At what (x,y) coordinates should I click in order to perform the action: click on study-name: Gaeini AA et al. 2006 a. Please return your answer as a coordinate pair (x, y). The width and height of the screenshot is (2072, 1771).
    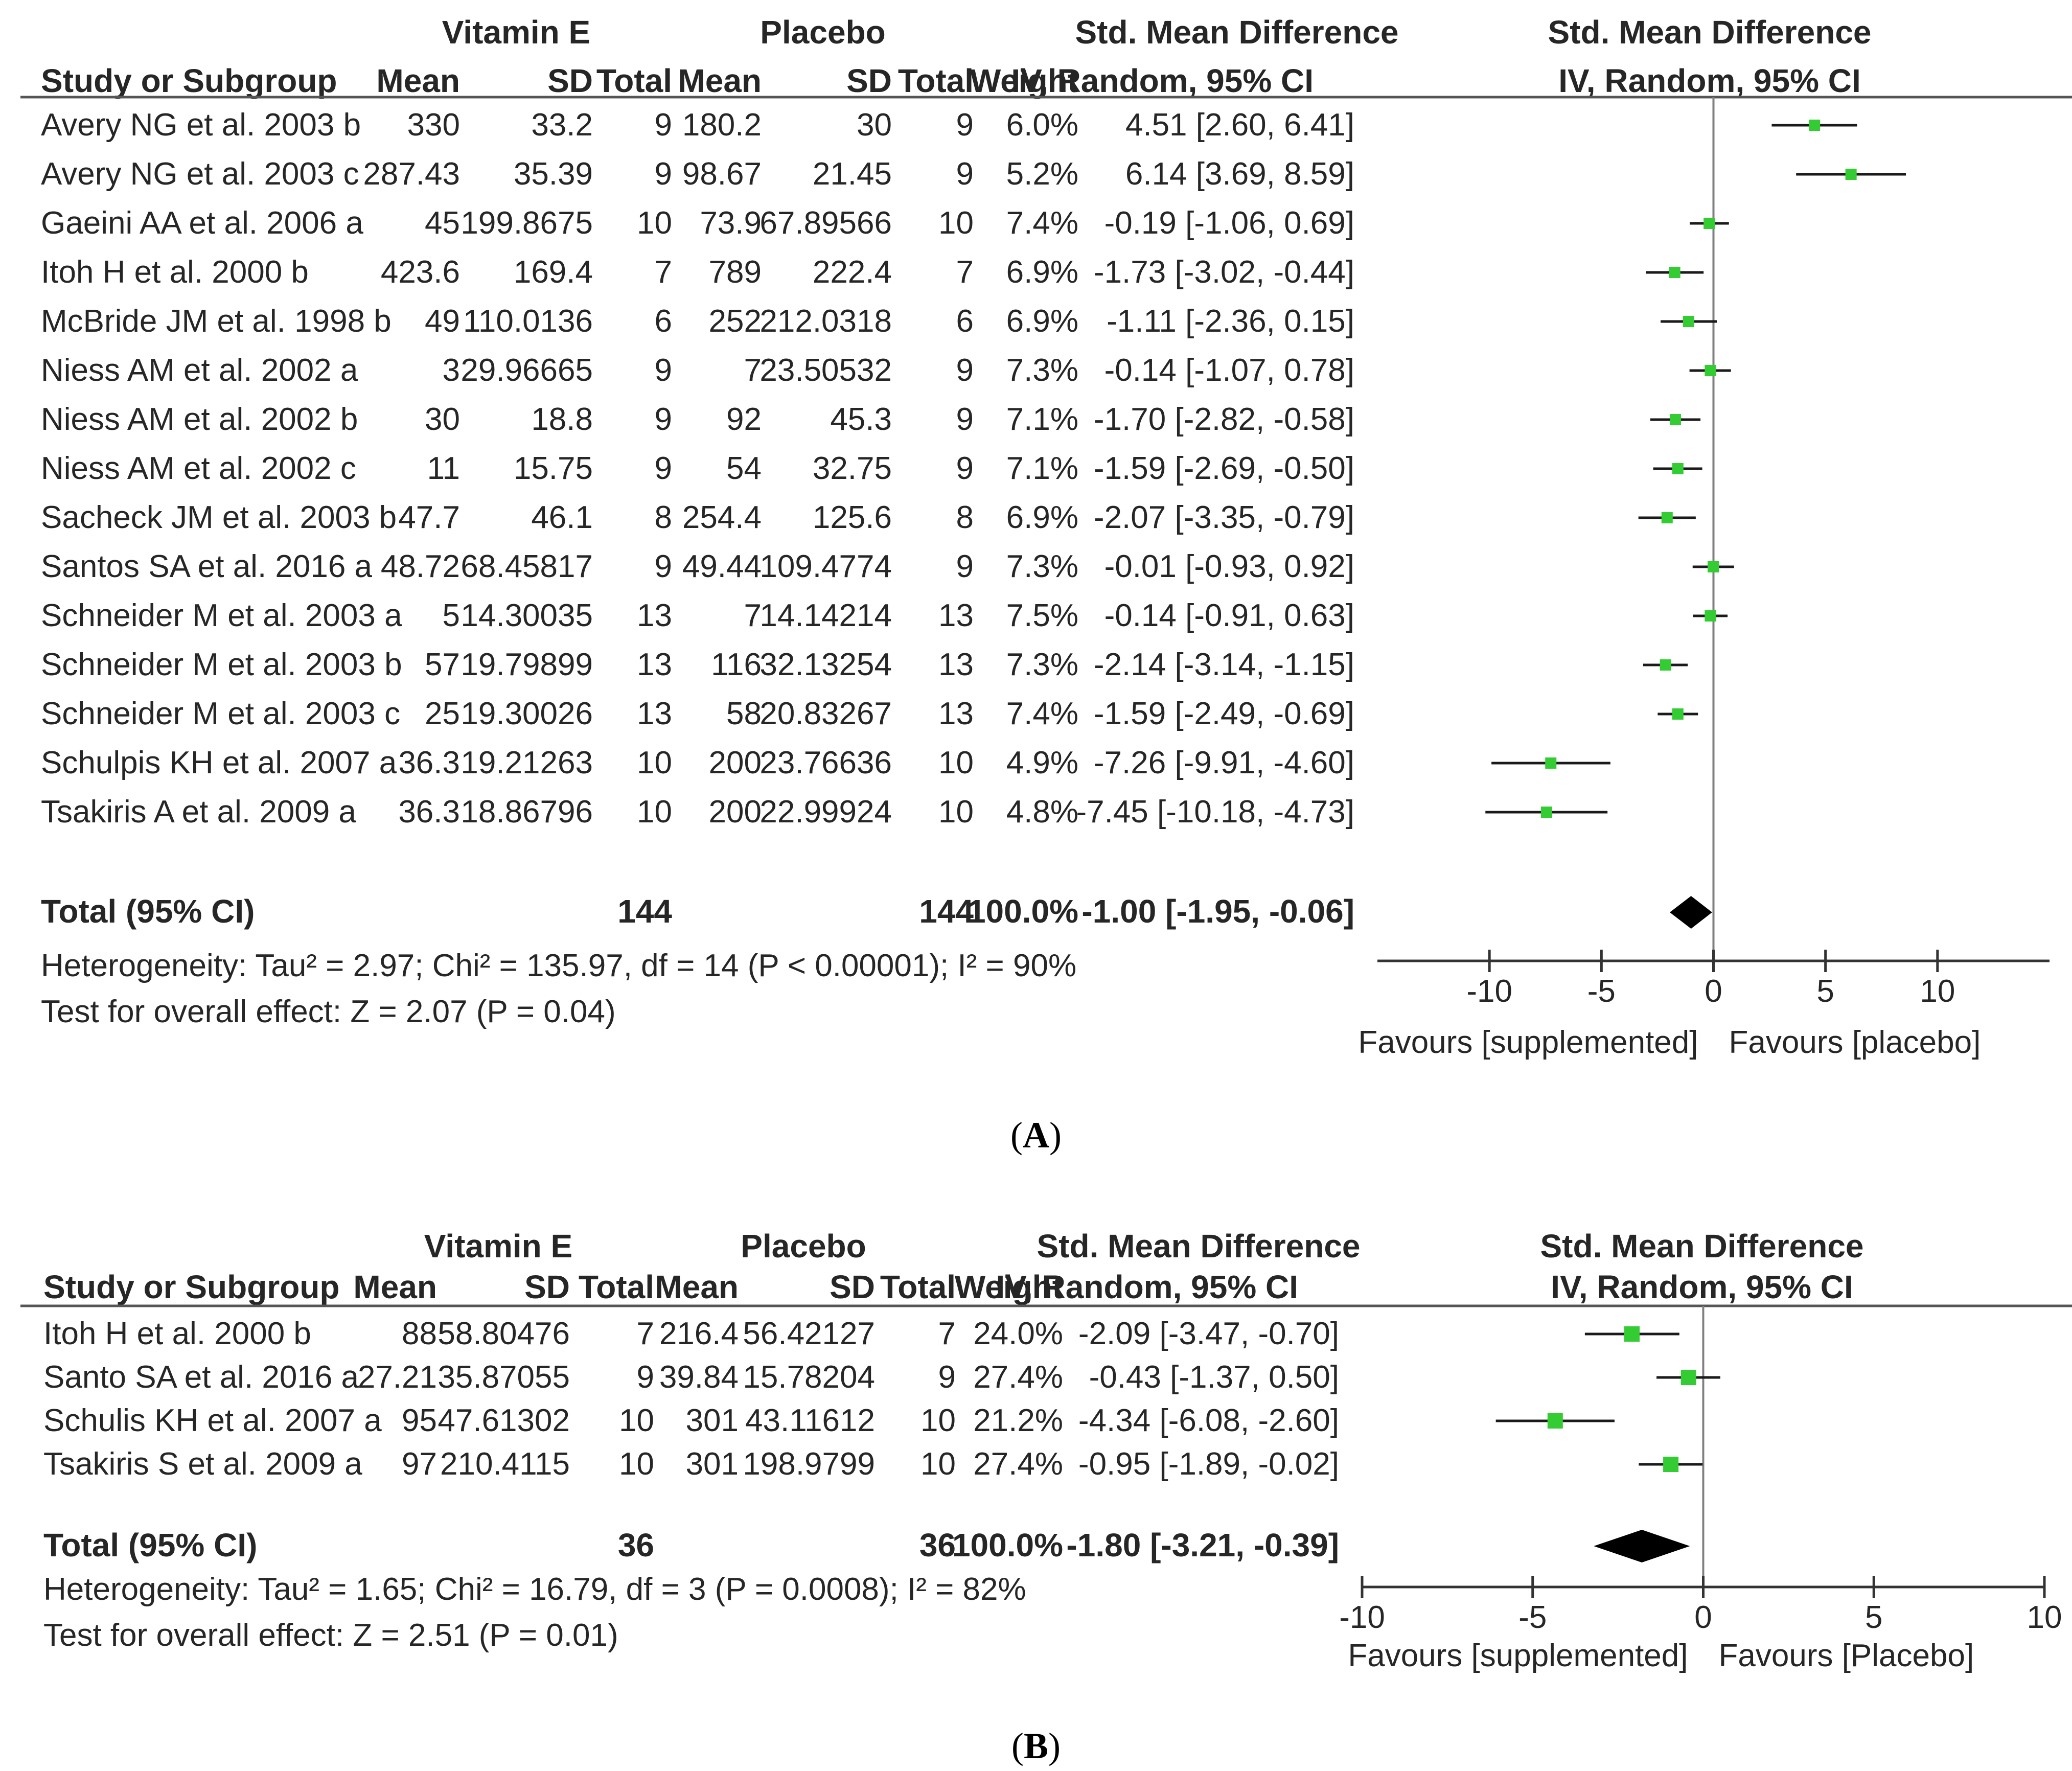
    Looking at the image, I should click on (202, 223).